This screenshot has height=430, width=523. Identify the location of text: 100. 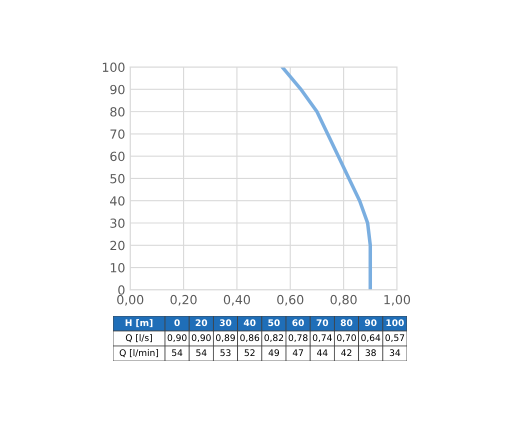
(395, 322).